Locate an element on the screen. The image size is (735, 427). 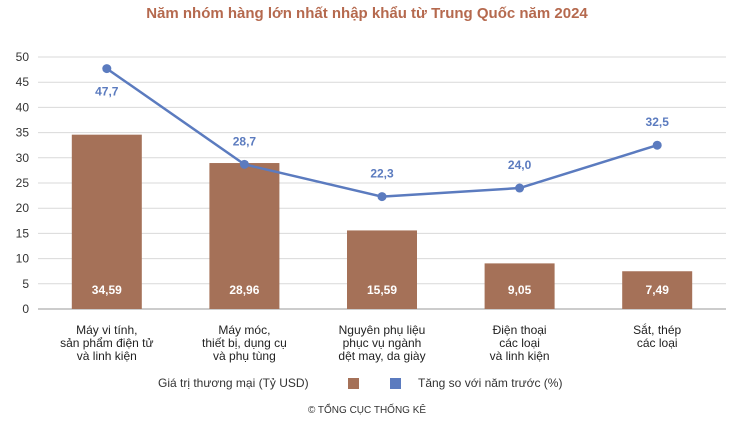
bar-data-label: 34,59 is located at coordinates (107, 290).